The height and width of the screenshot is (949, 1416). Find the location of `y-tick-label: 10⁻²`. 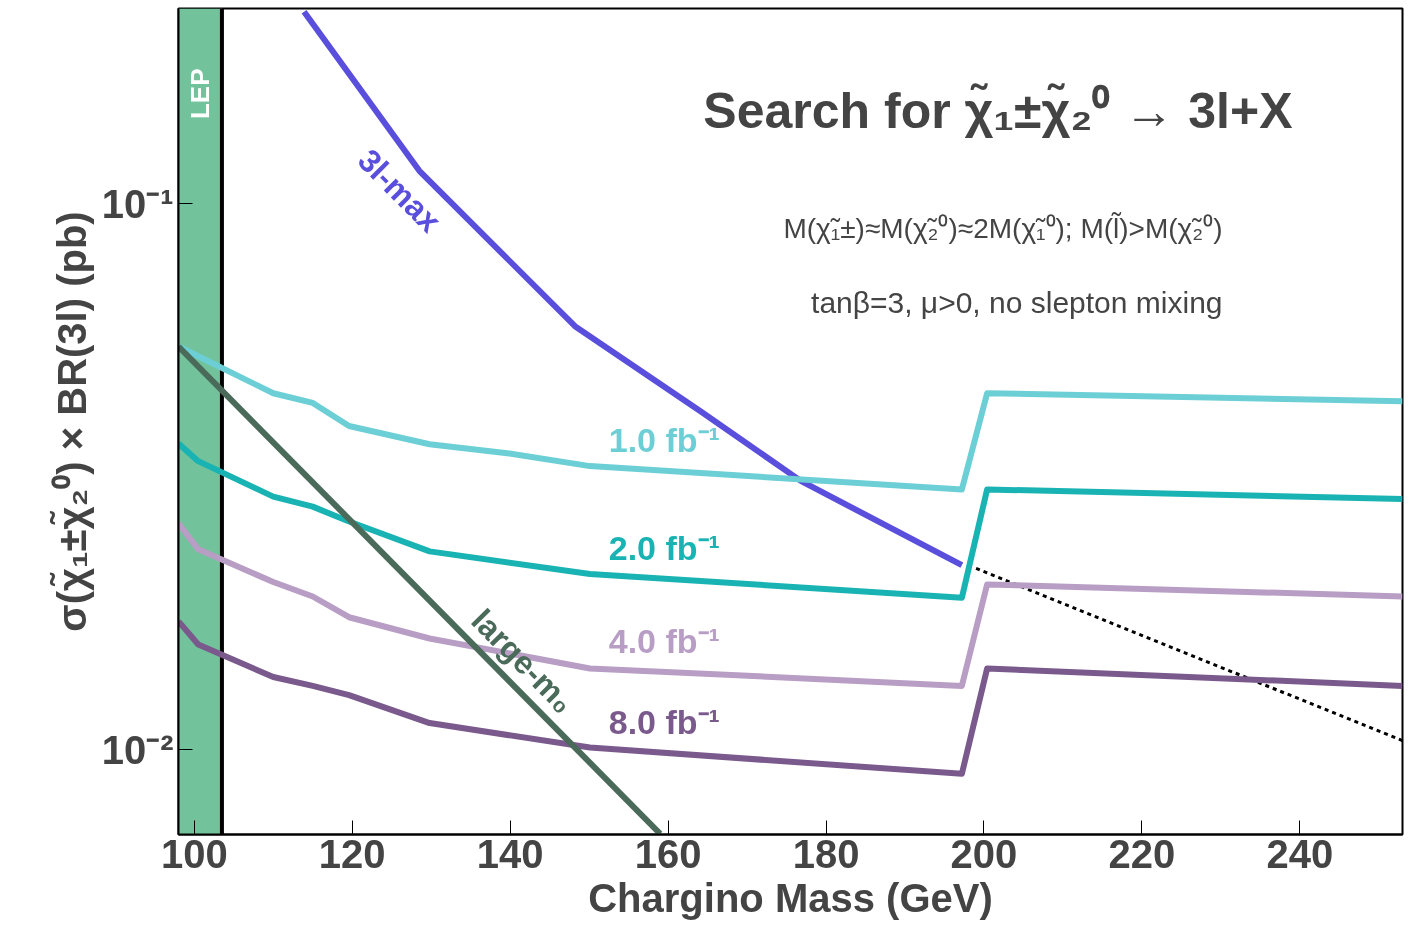

y-tick-label: 10⁻² is located at coordinates (137, 749).